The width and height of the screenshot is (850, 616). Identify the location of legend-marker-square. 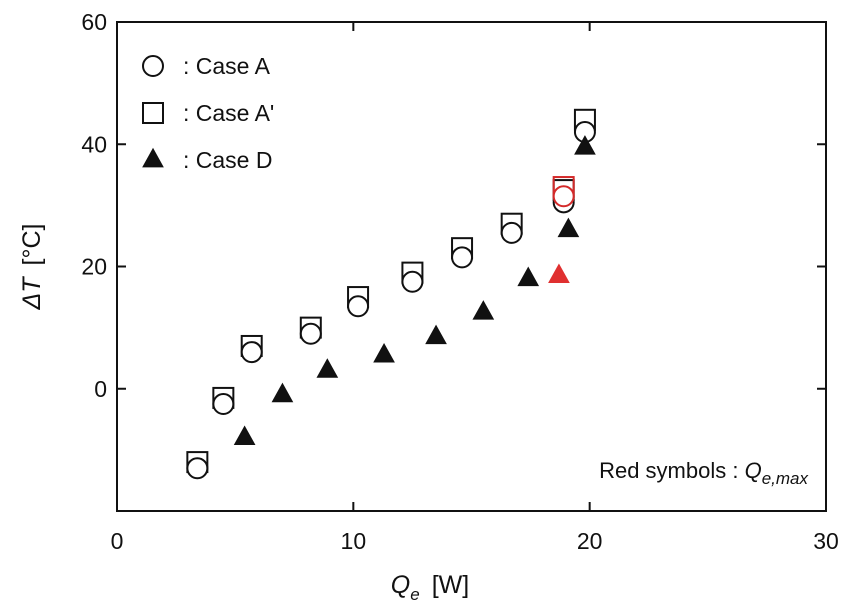
(153, 113).